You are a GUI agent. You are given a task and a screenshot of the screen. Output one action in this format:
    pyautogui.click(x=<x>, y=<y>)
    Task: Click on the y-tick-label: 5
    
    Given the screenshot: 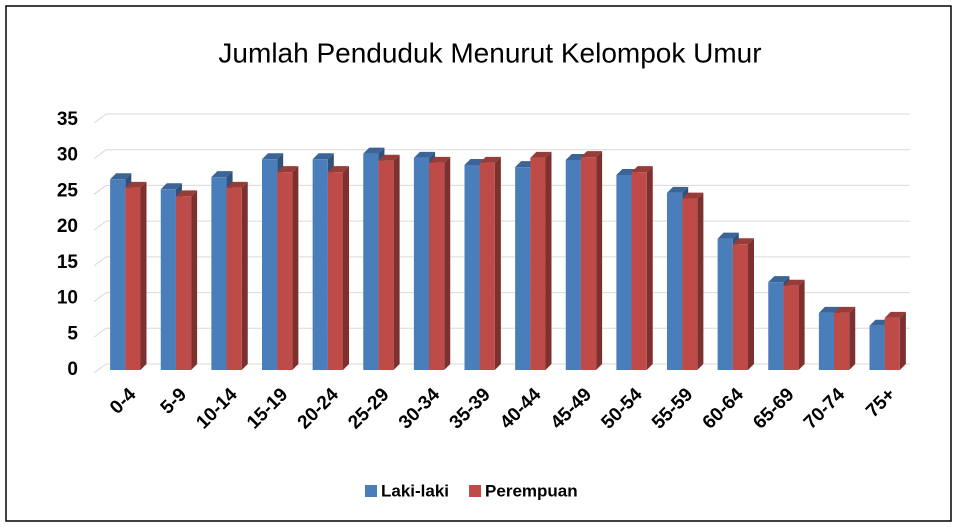 What is the action you would take?
    pyautogui.click(x=72, y=333)
    